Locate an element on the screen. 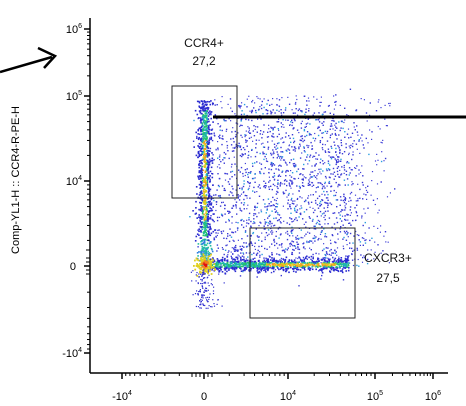 This screenshot has height=406, width=466. gate-cxcr3 is located at coordinates (302, 273).